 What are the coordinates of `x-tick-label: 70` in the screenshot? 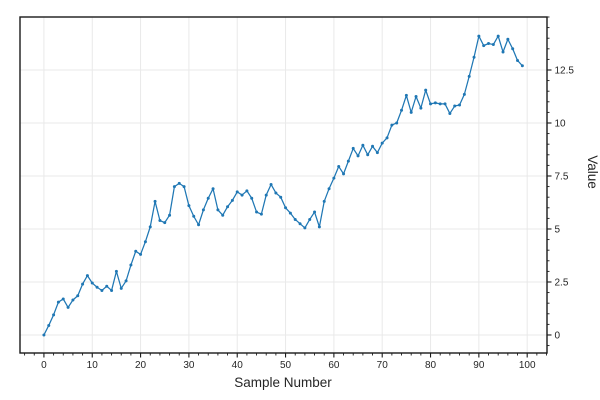 It's located at (383, 365).